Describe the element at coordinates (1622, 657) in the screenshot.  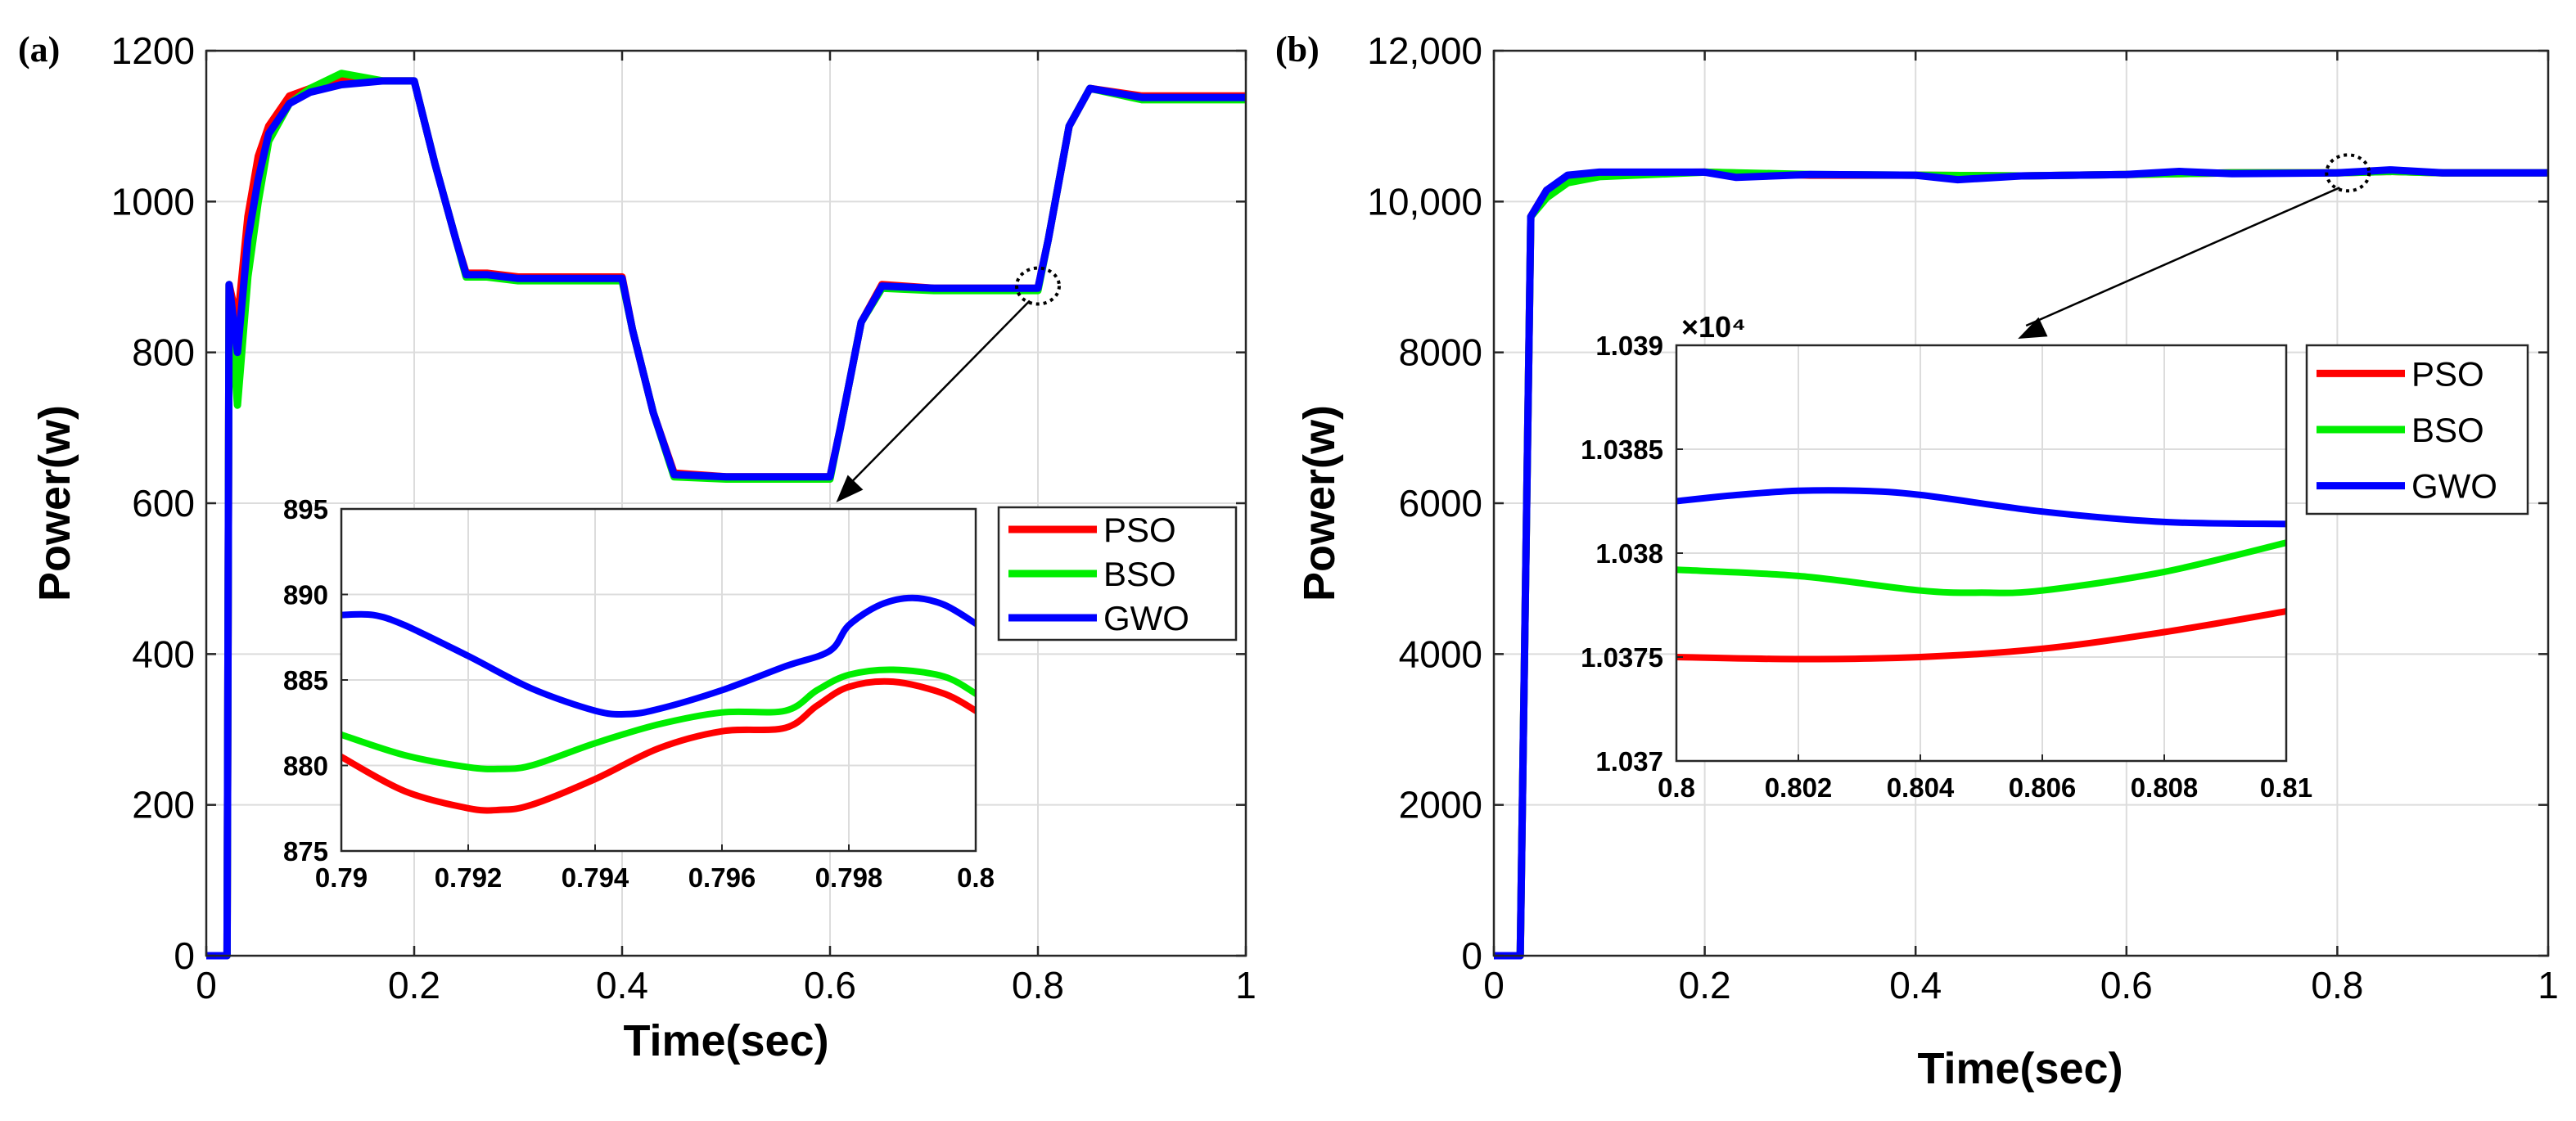
I see `inset-y-tick-label: 1.0375` at that location.